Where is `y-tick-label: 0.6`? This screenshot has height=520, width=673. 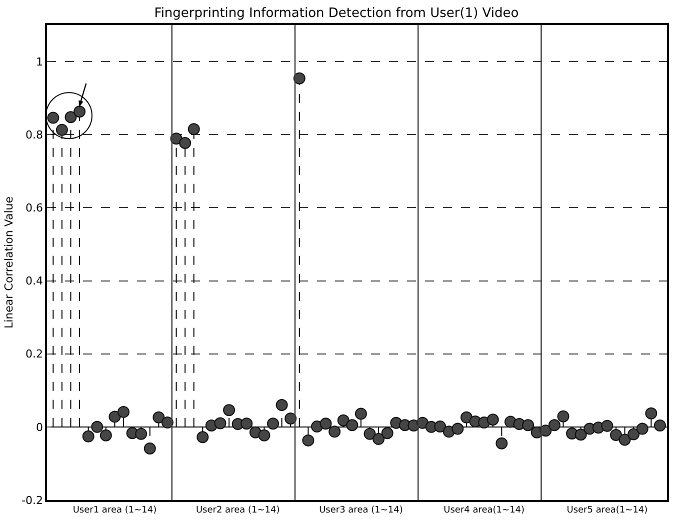 y-tick-label: 0.6 is located at coordinates (35, 208).